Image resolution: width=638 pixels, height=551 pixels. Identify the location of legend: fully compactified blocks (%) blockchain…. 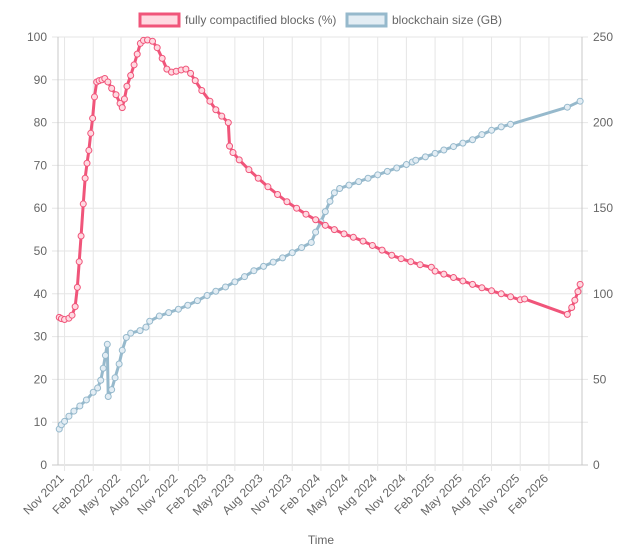
(320, 20).